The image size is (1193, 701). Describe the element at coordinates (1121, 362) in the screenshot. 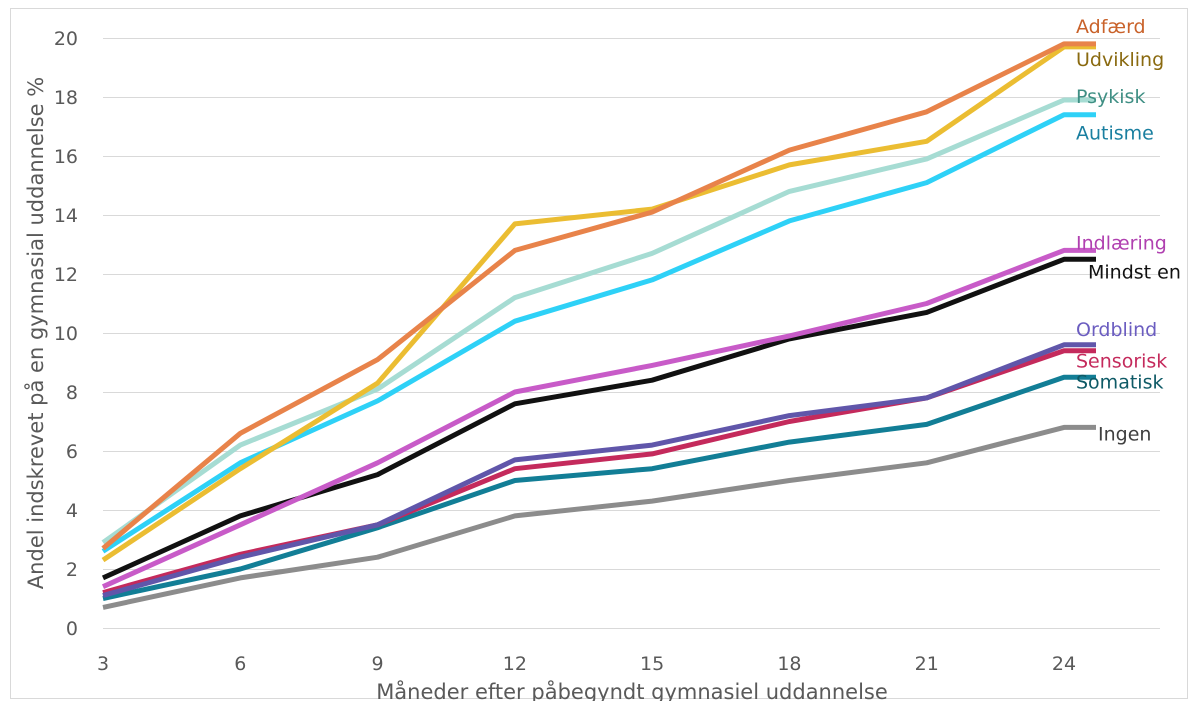

I see `series-label: Sensorisk` at that location.